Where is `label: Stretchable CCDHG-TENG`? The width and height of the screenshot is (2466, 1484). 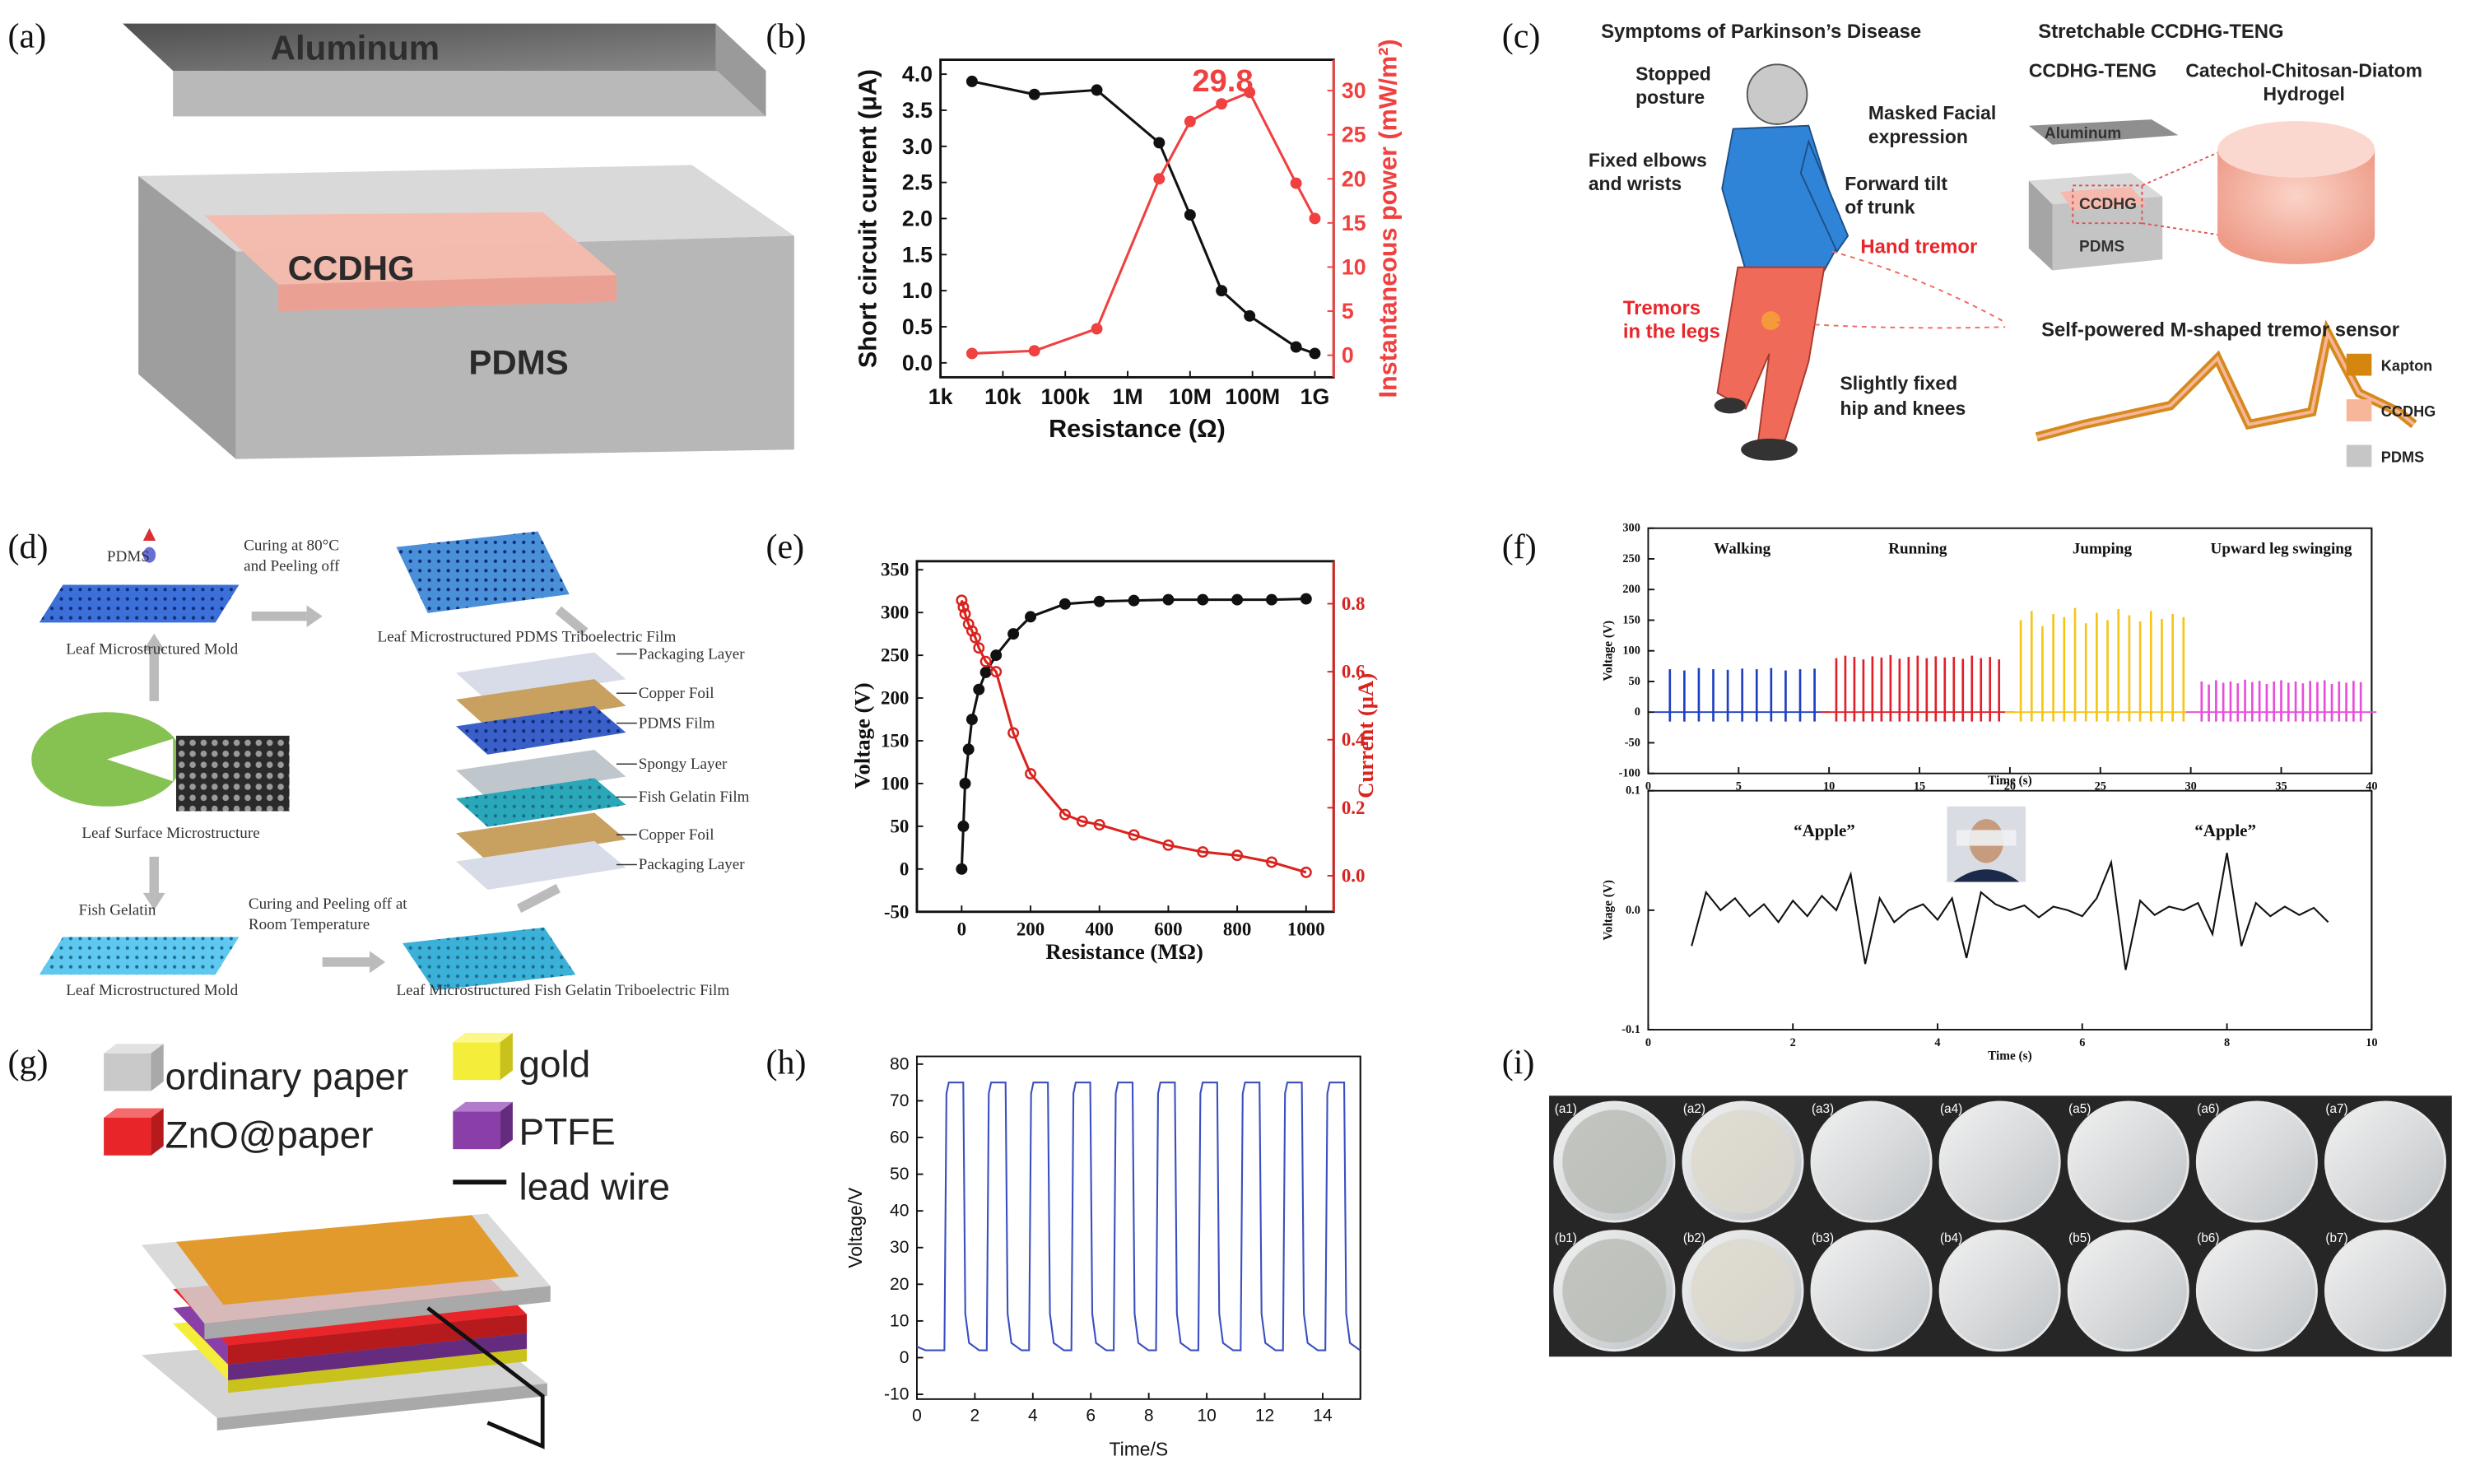 label: Stretchable CCDHG-TENG is located at coordinates (2160, 32).